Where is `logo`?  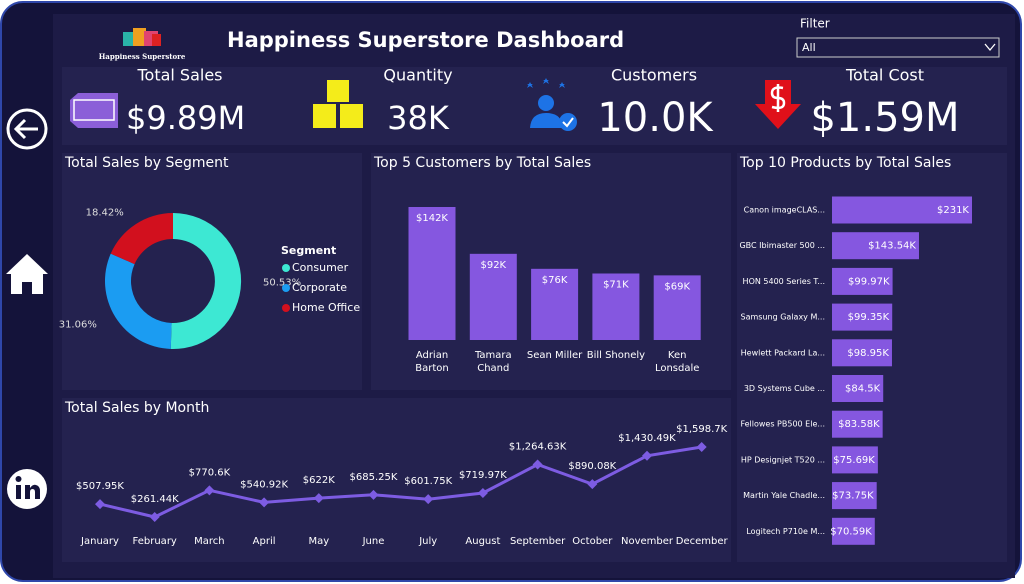 logo is located at coordinates (142, 37).